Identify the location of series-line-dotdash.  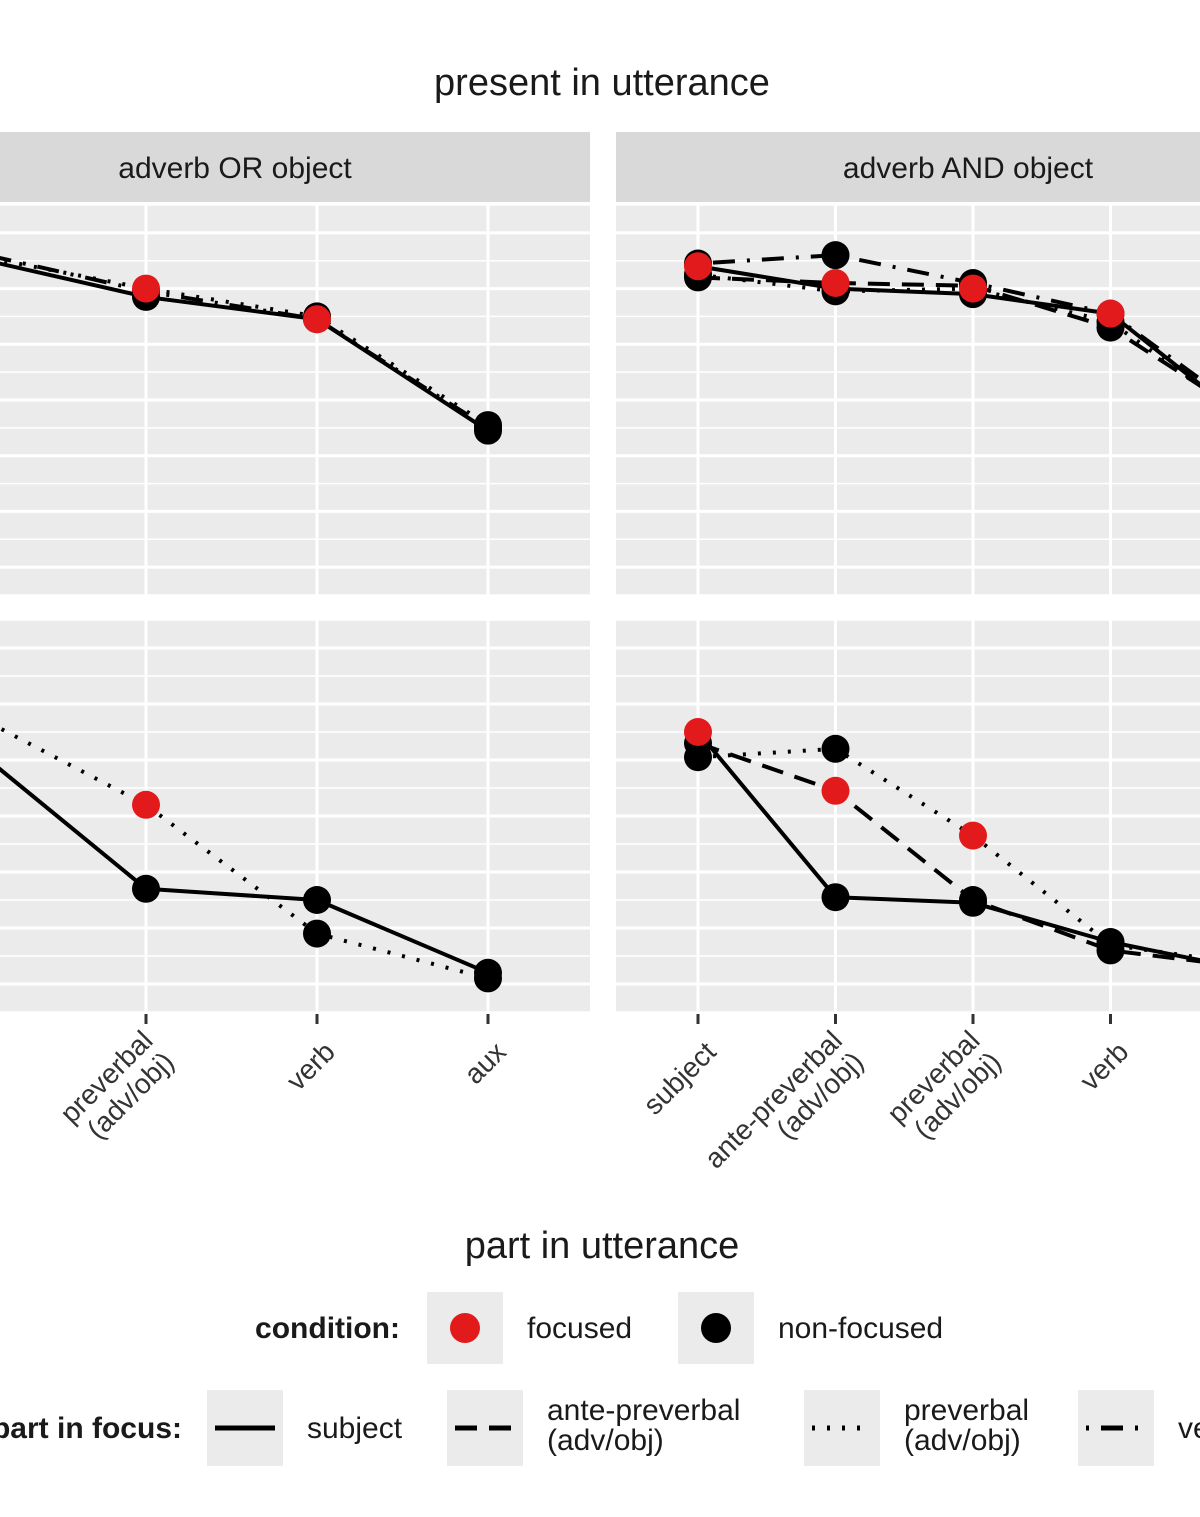
(245, 343).